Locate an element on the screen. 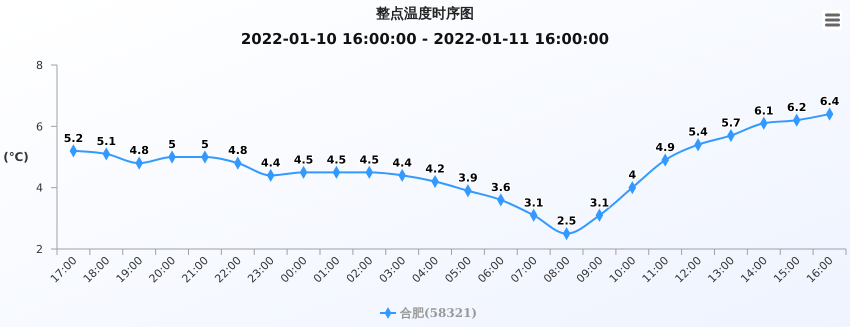  y-tick-label: 8 is located at coordinates (39, 65).